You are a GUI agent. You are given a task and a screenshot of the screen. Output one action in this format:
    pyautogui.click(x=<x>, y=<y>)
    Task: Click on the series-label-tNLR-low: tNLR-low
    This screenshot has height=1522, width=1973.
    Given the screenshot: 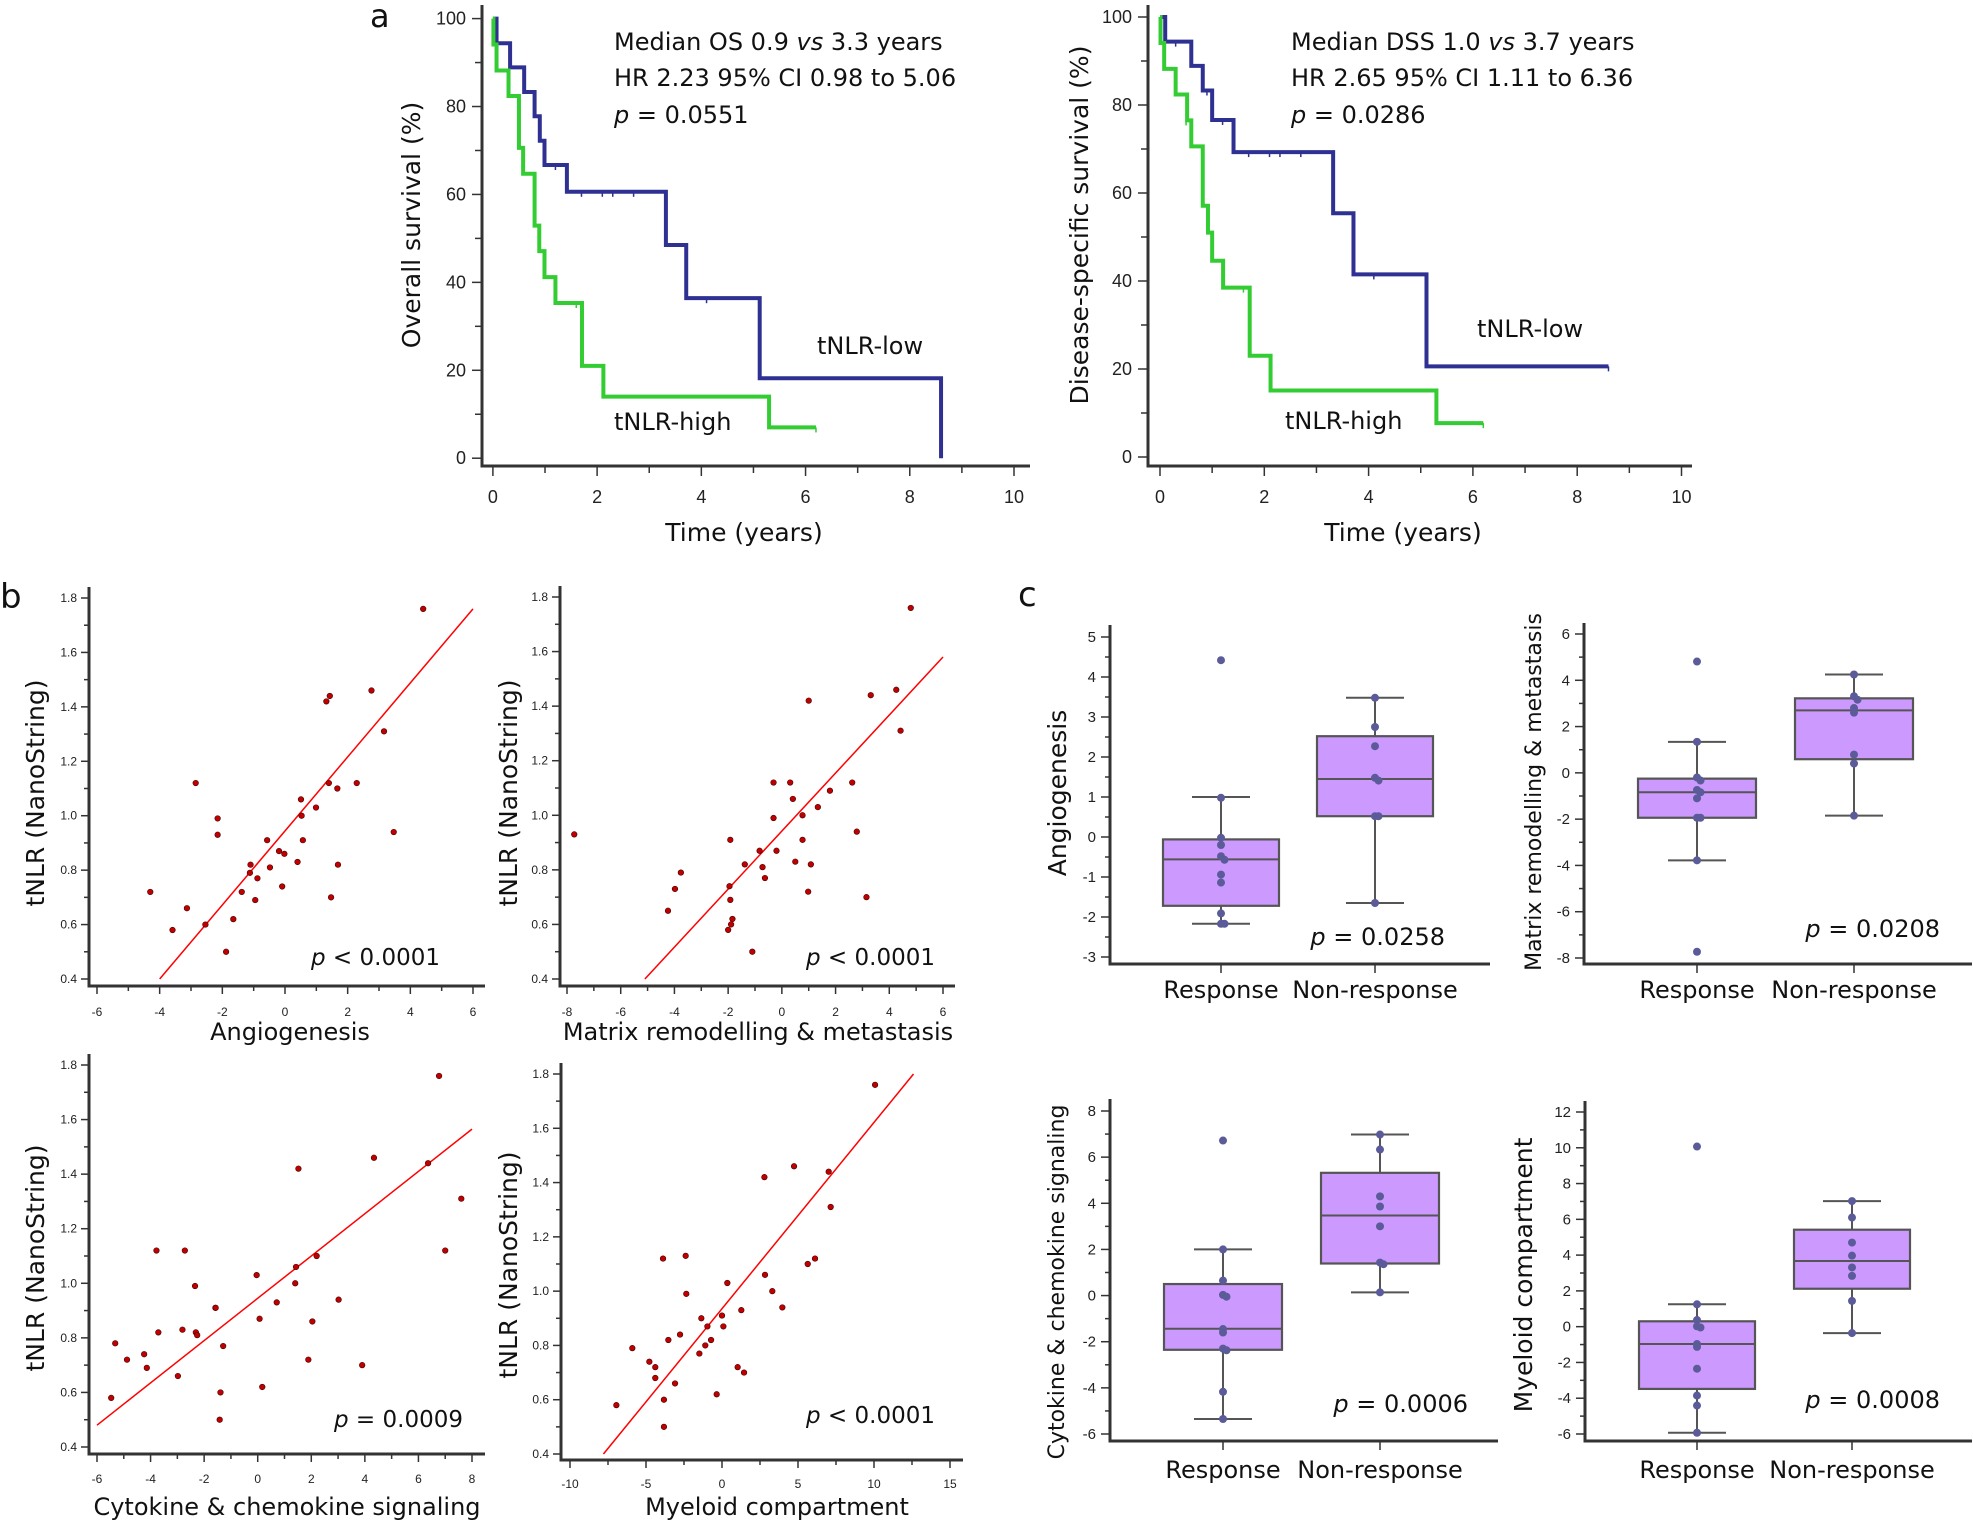 What is the action you would take?
    pyautogui.click(x=870, y=346)
    